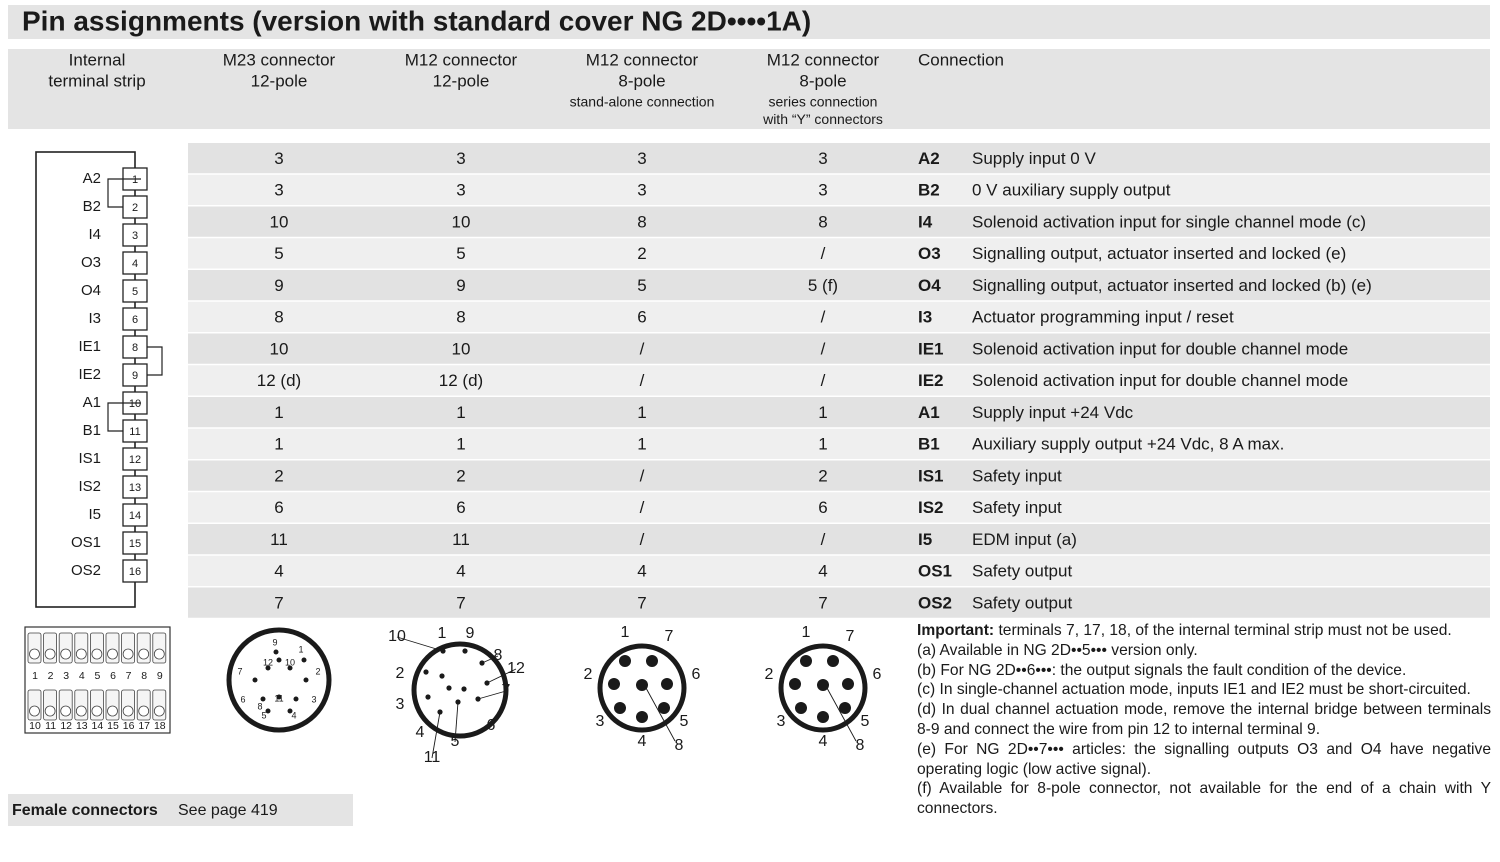 This screenshot has width=1500, height=862. What do you see at coordinates (135, 404) in the screenshot?
I see `terminal-number: 10` at bounding box center [135, 404].